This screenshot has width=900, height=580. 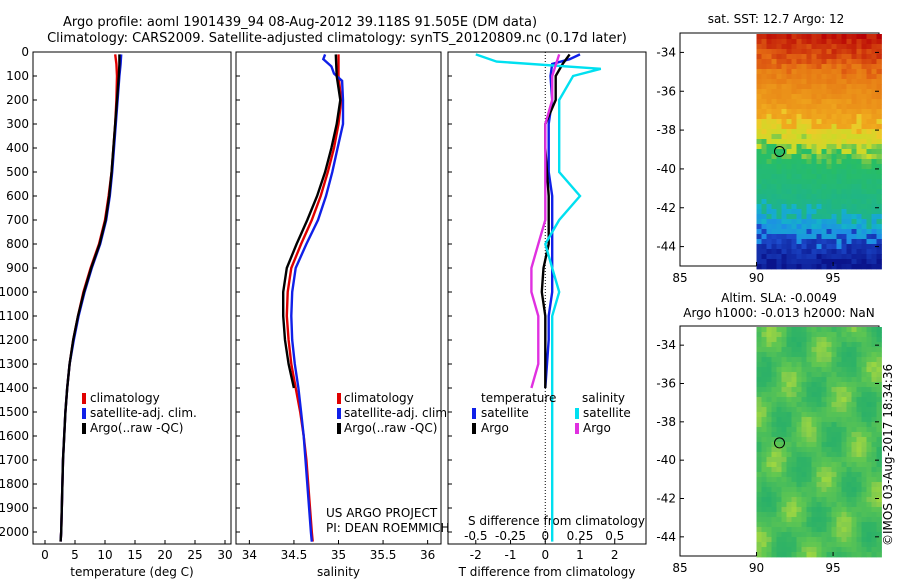 I want to click on x-tick-label: 90, so click(x=756, y=568).